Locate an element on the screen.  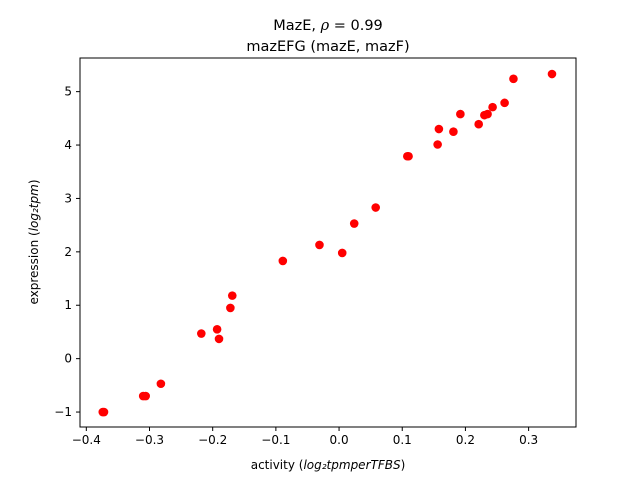
y-axis-label-prefix: expression ( is located at coordinates (34, 267).